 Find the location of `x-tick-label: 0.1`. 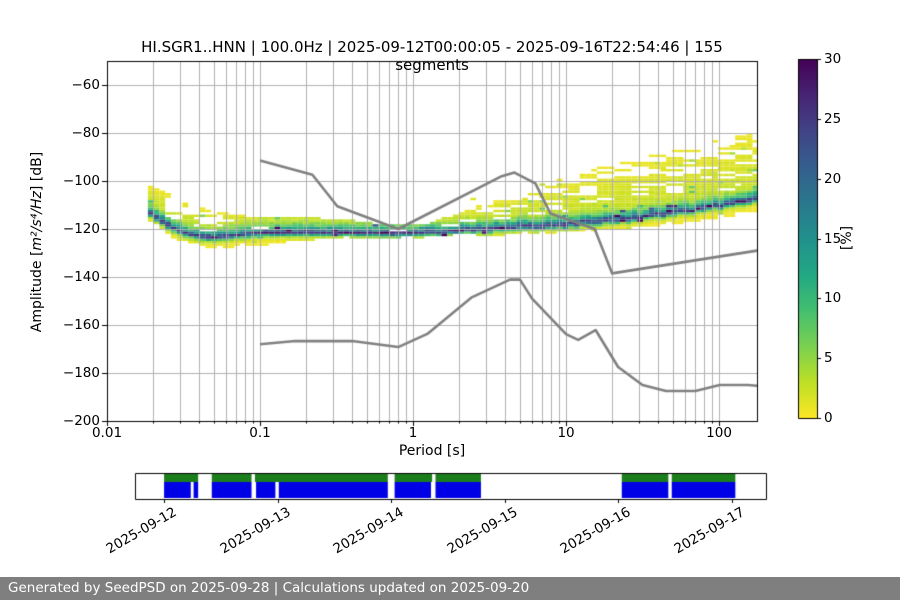

x-tick-label: 0.1 is located at coordinates (260, 433).